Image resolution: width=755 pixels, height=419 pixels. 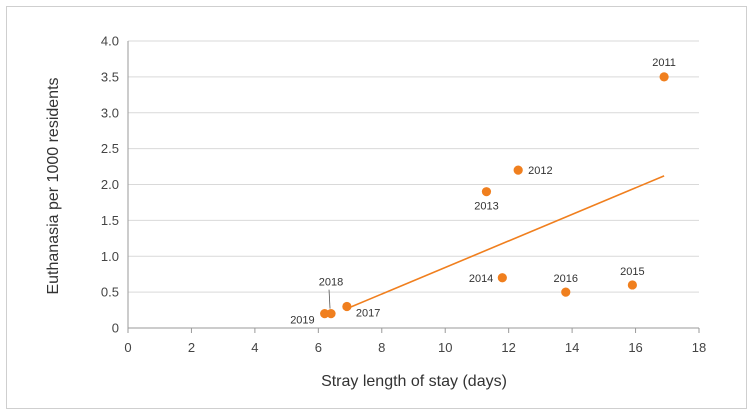 I want to click on data-point-2015, so click(x=632, y=285).